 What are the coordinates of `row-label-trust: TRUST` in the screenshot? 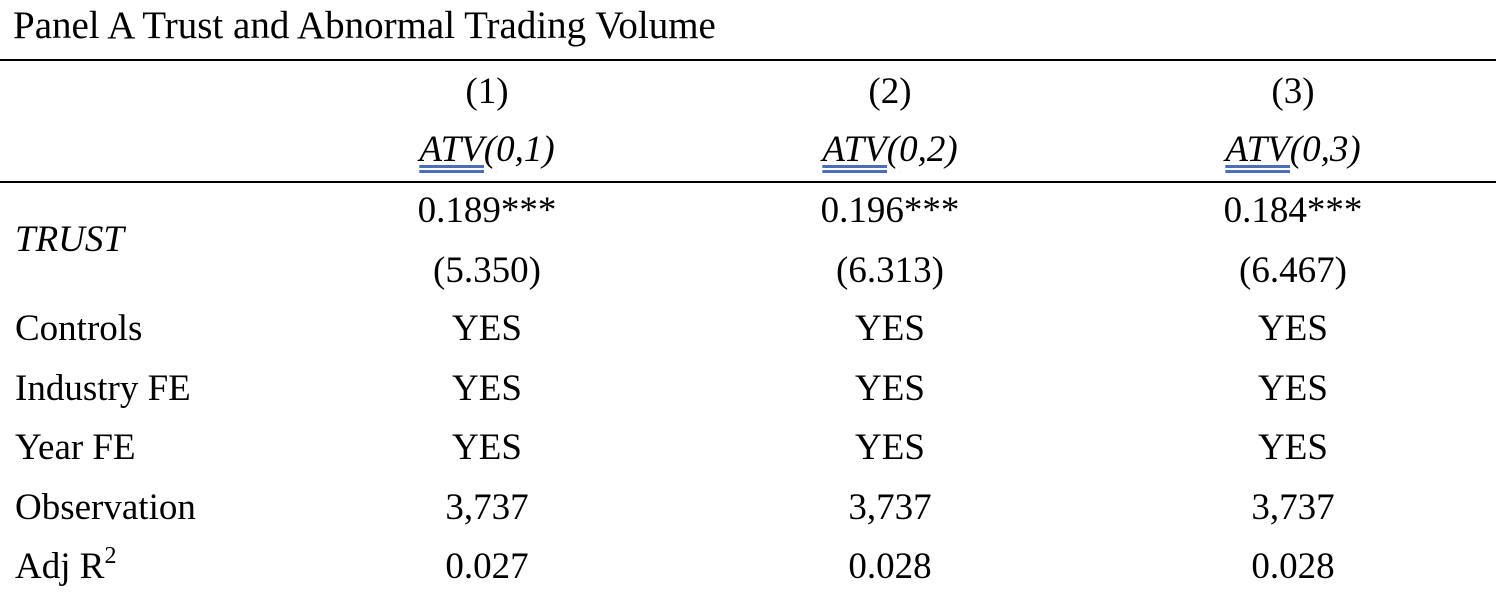 It's located at (69, 239).